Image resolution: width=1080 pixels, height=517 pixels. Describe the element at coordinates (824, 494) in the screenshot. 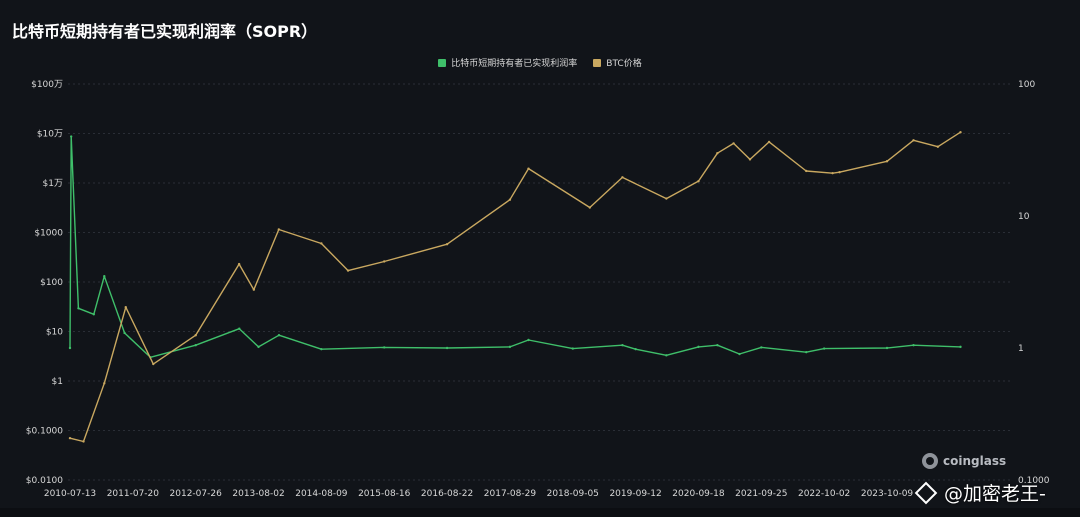

I see `x-tick-label: 2022-10-02` at that location.